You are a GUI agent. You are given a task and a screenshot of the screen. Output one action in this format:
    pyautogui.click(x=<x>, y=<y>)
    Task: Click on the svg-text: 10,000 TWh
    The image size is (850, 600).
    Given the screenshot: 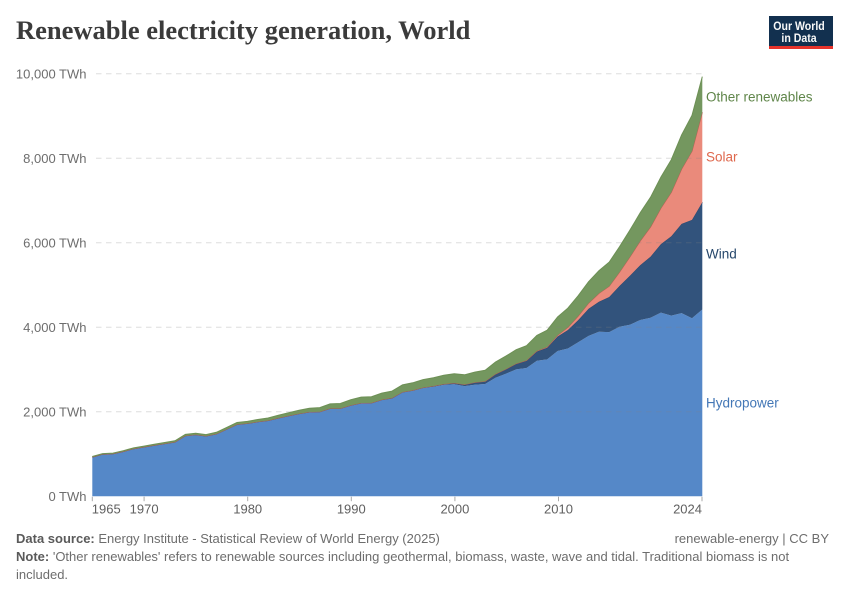 What is the action you would take?
    pyautogui.click(x=51, y=73)
    